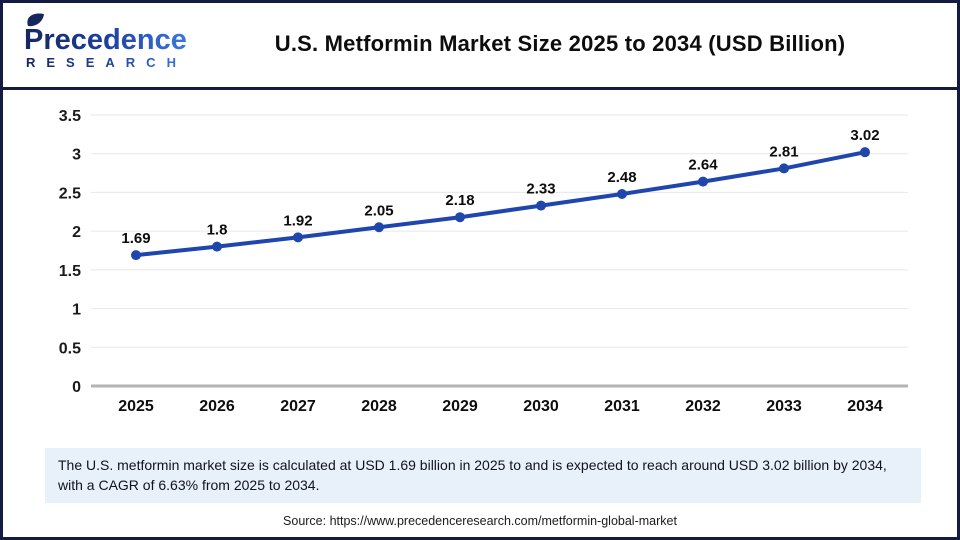 This screenshot has height=540, width=960. I want to click on data-value-label: 3.02, so click(864, 135).